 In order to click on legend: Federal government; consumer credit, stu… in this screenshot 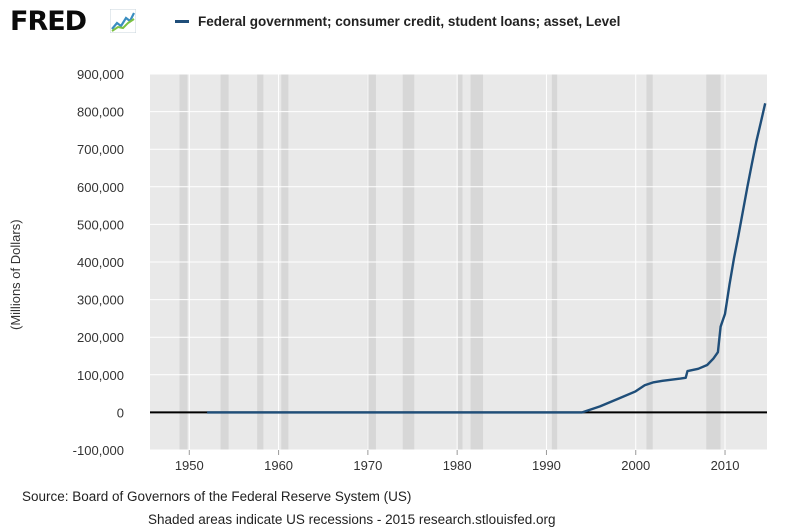, I will do `click(397, 21)`.